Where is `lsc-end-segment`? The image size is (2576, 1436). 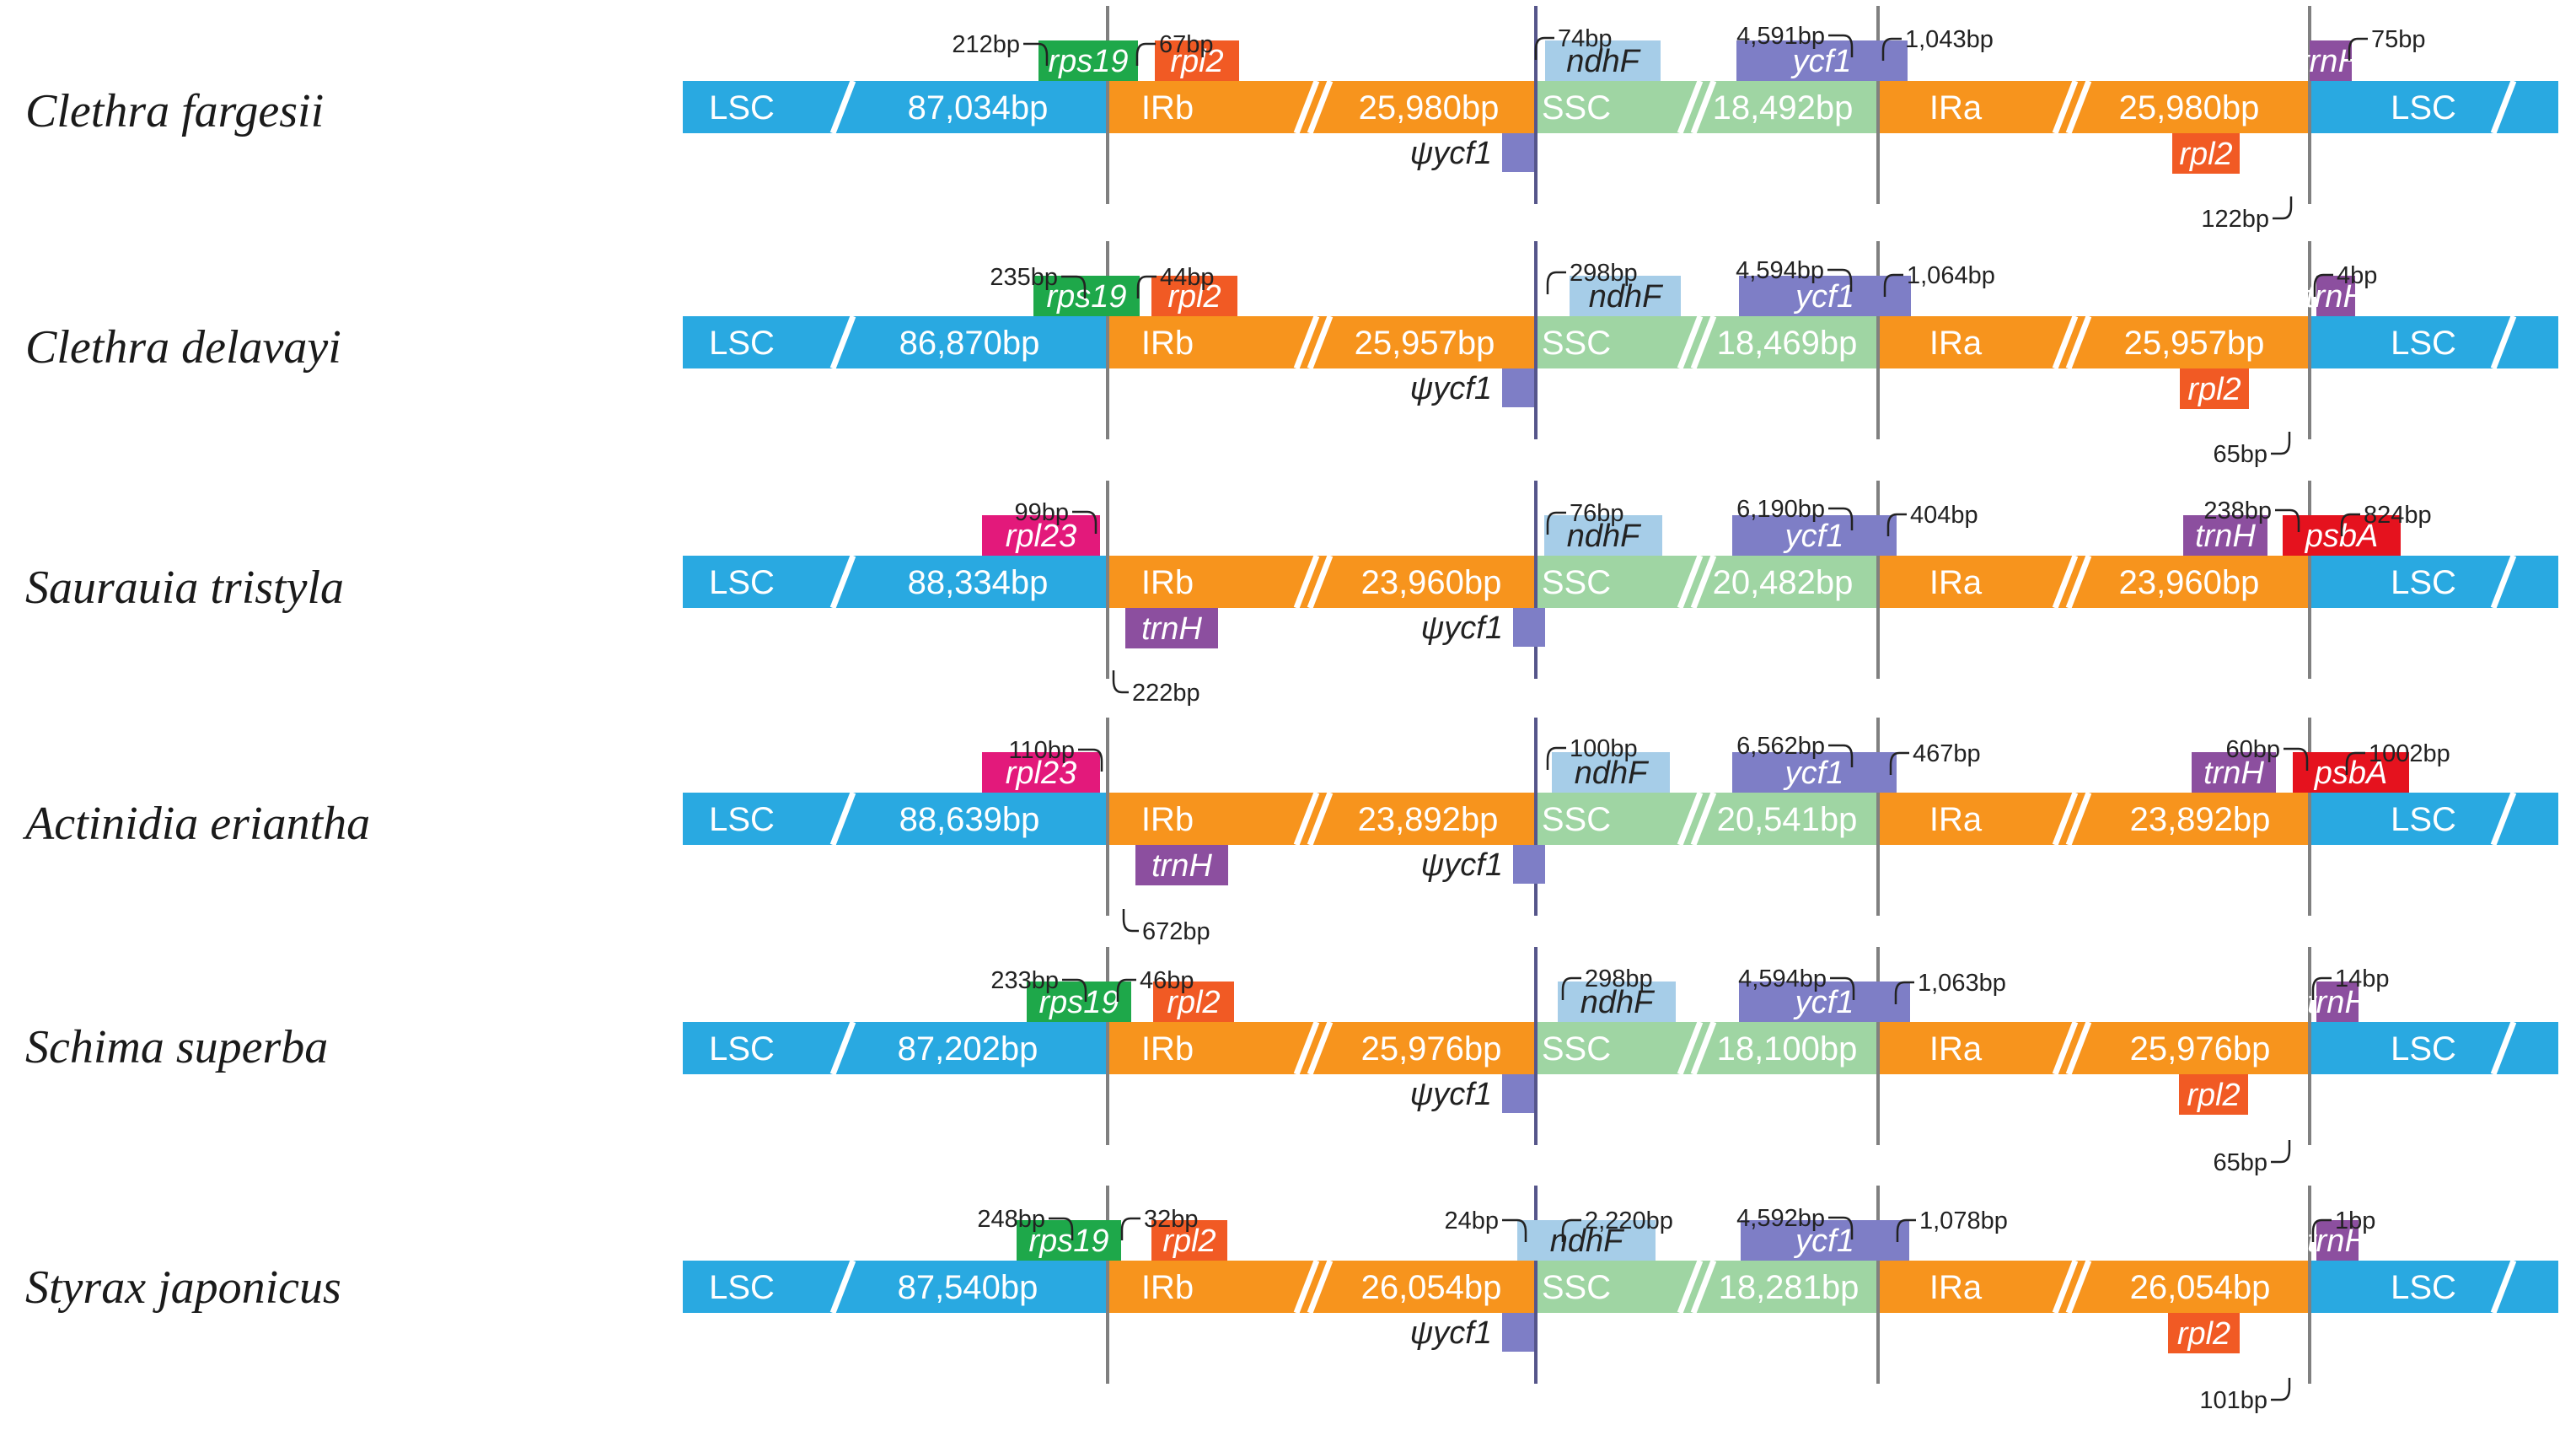 lsc-end-segment is located at coordinates (2434, 342).